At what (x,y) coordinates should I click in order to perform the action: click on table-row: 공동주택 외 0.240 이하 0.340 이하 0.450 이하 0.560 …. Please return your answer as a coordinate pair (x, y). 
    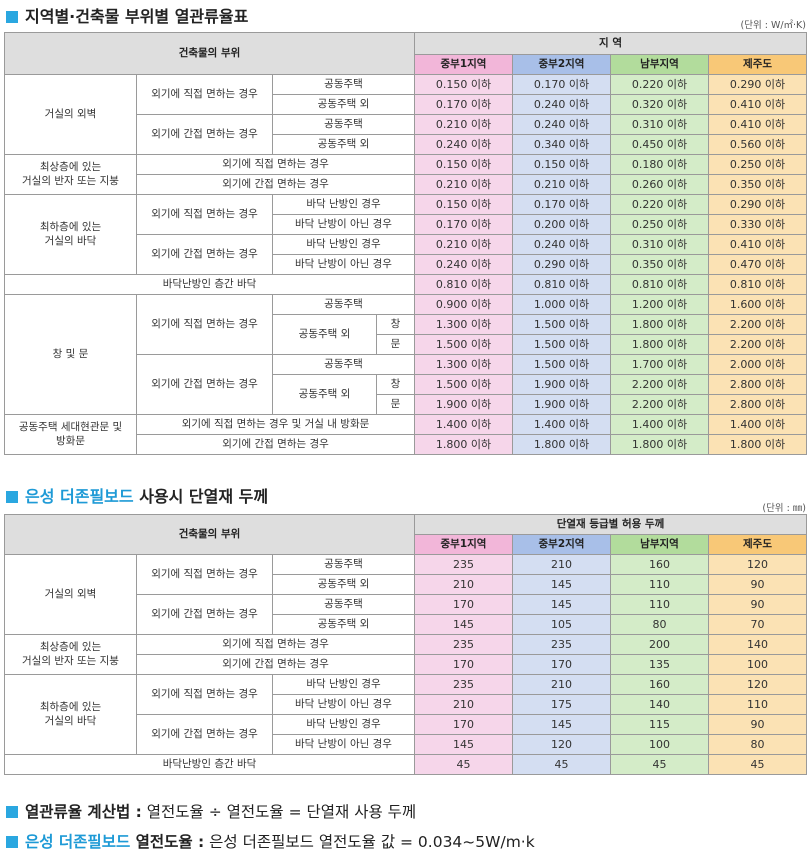
    Looking at the image, I should click on (406, 144).